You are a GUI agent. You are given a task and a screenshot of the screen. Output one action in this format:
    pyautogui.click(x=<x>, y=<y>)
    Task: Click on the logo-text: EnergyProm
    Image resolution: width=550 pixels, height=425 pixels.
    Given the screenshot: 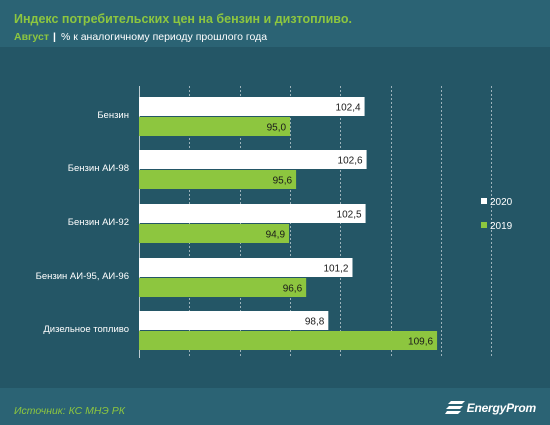 What is the action you would take?
    pyautogui.click(x=501, y=408)
    